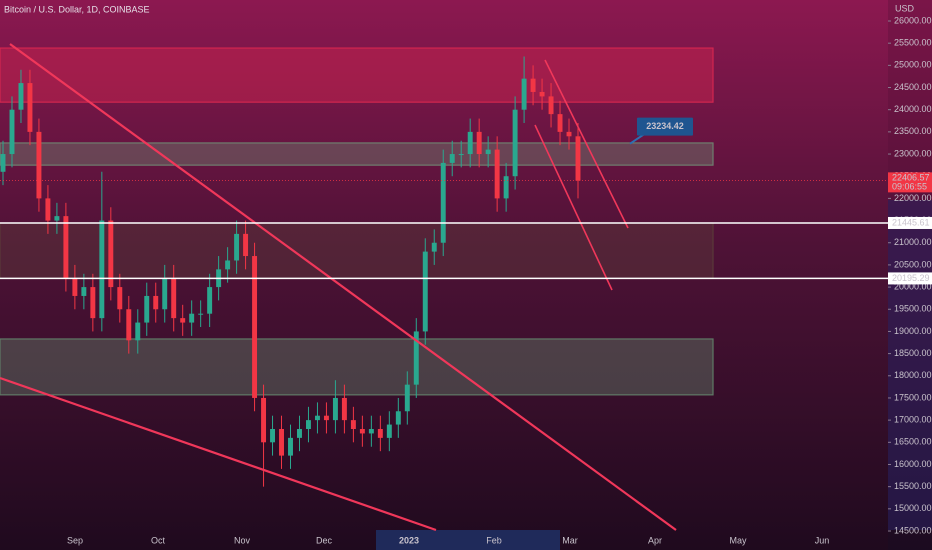 The image size is (932, 550). I want to click on y-tick-label: 17500.00, so click(913, 397).